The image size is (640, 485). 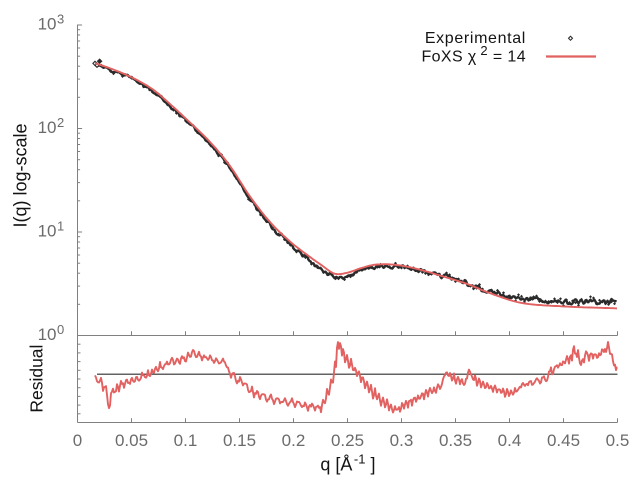 I want to click on svg-text: 0.25, so click(x=347, y=440).